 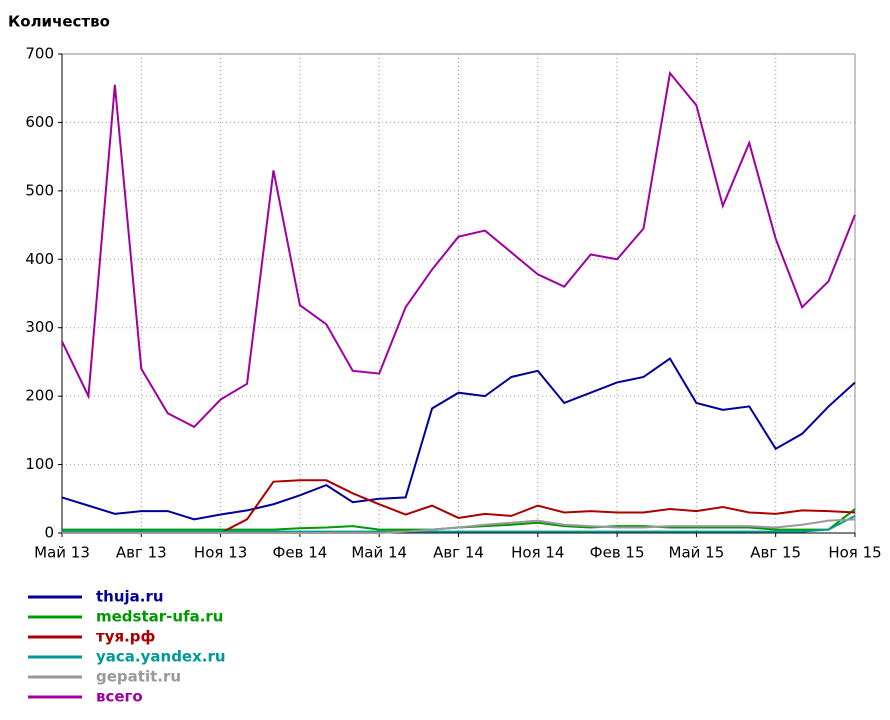 What do you see at coordinates (160, 617) in the screenshot?
I see `legend-label: medstar-ufa.ru` at bounding box center [160, 617].